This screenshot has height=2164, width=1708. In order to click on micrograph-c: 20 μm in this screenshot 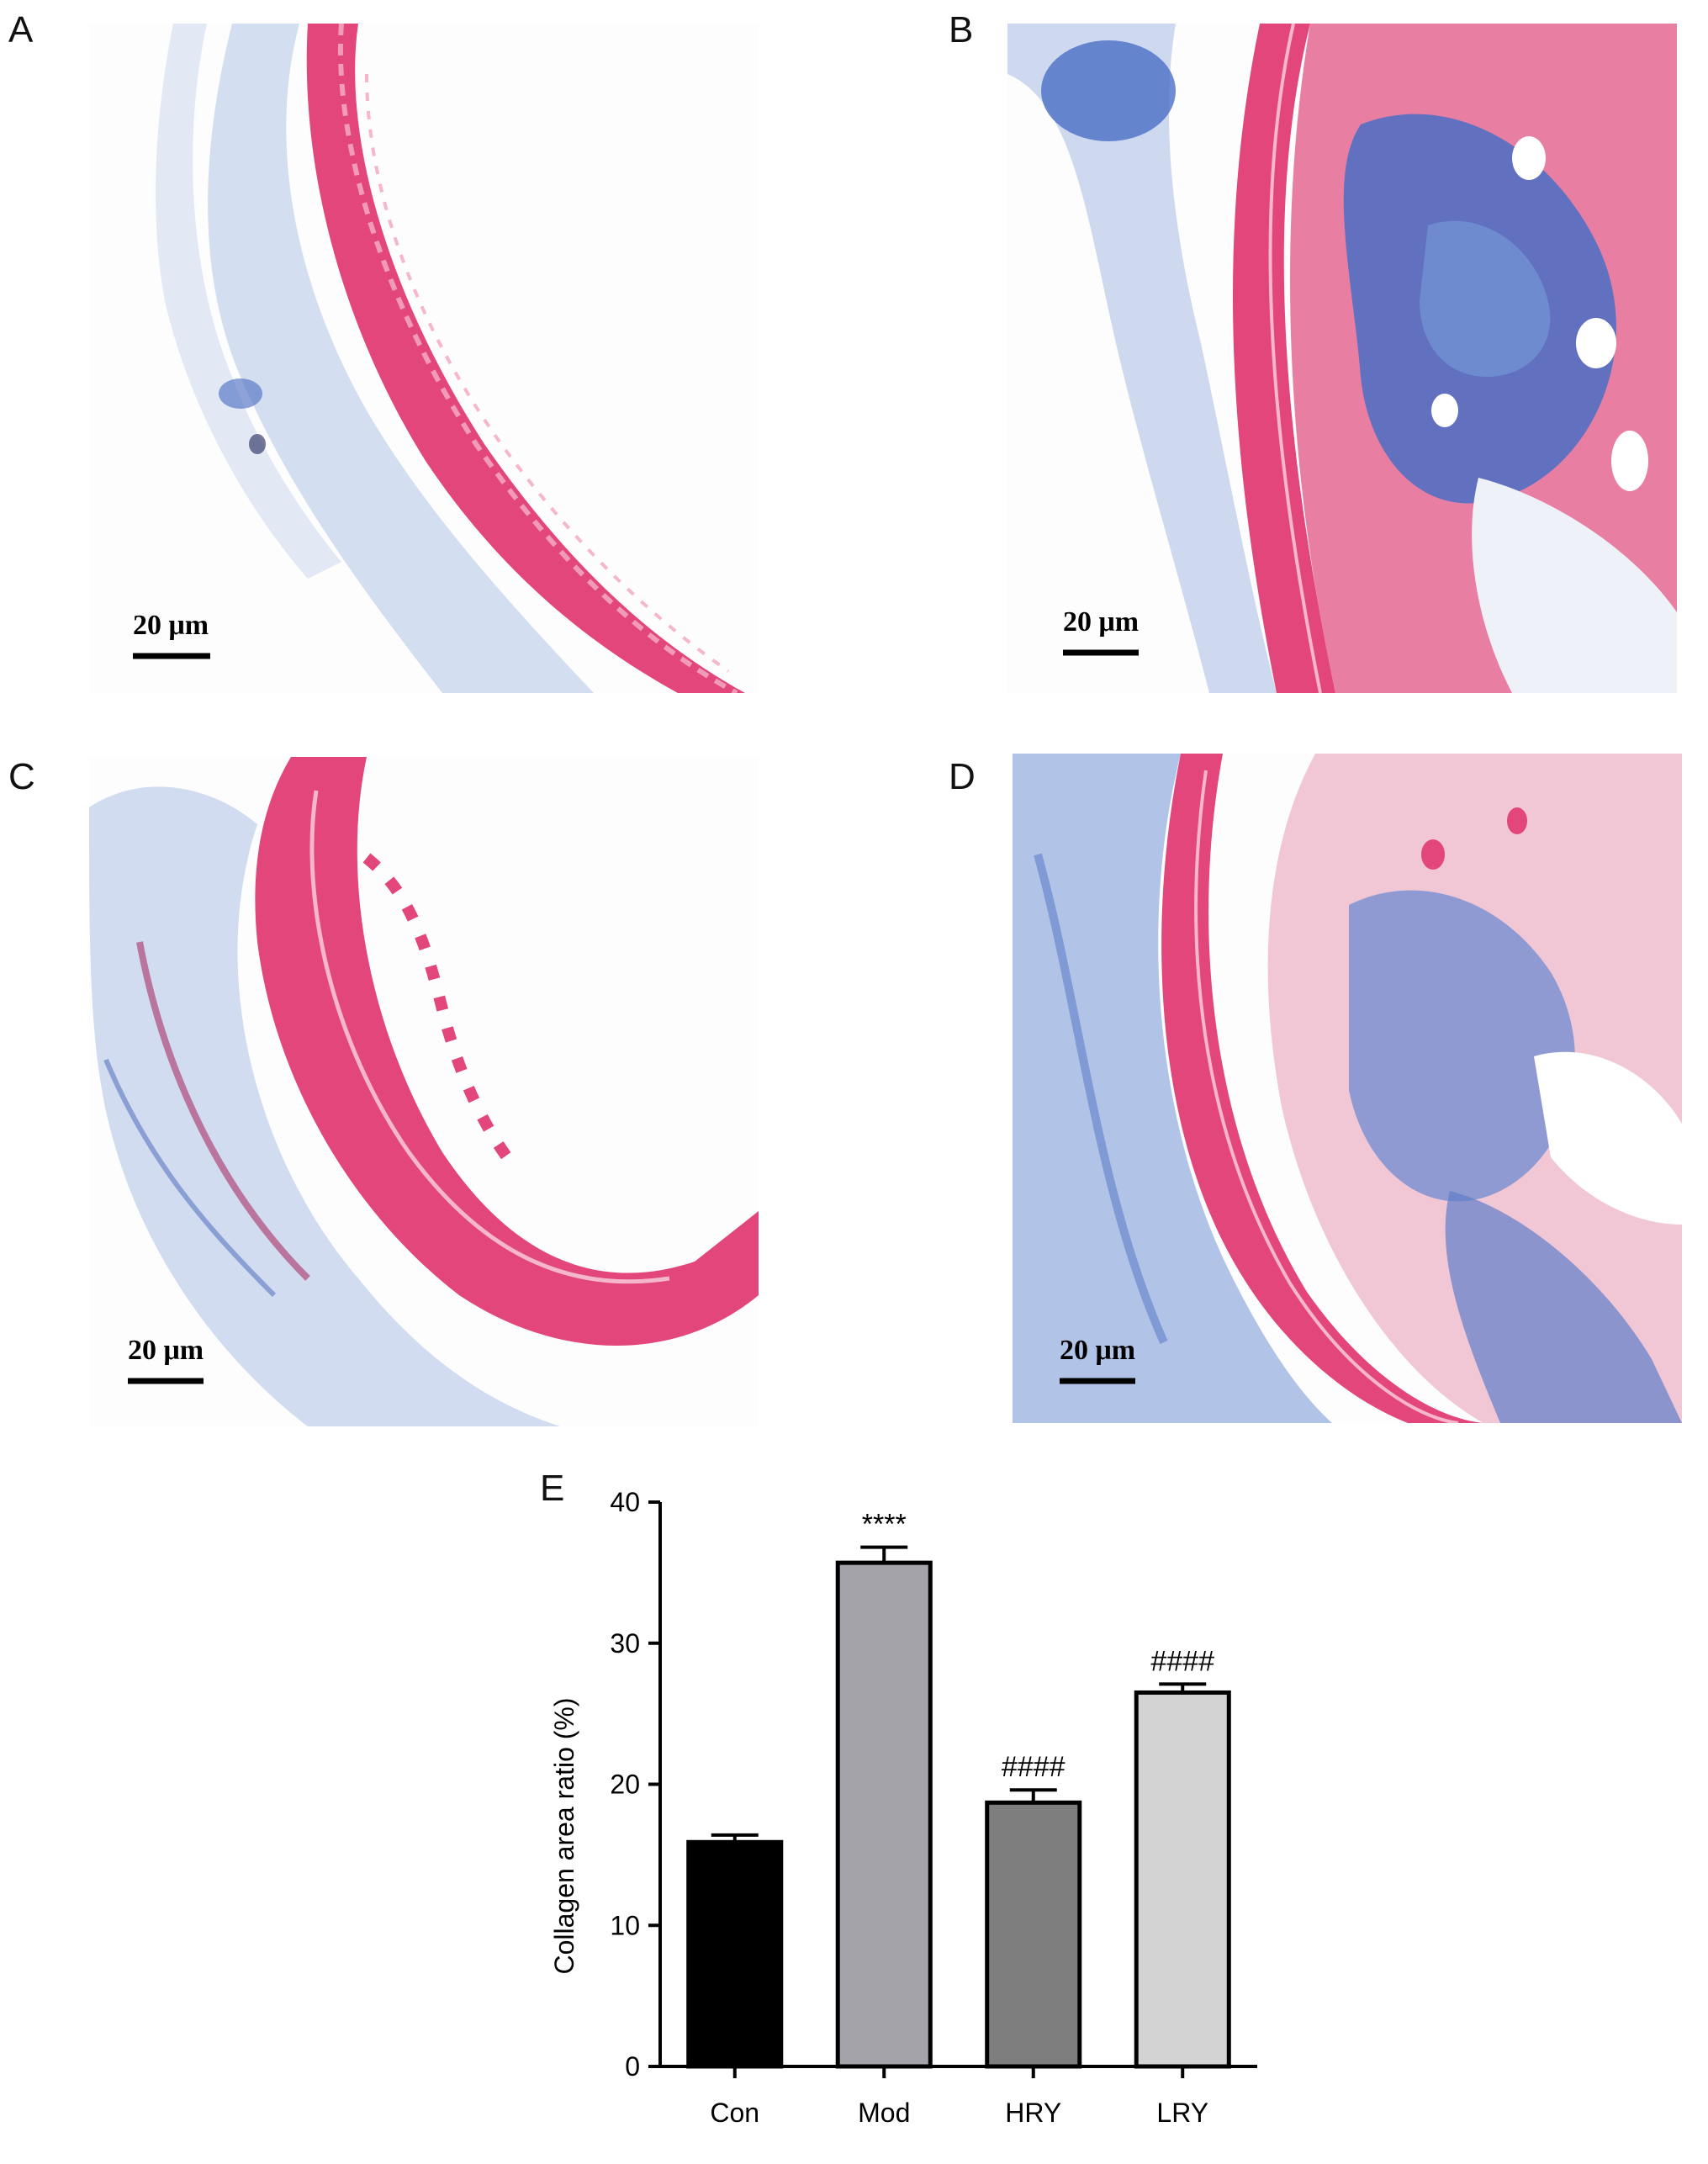, I will do `click(424, 1091)`.